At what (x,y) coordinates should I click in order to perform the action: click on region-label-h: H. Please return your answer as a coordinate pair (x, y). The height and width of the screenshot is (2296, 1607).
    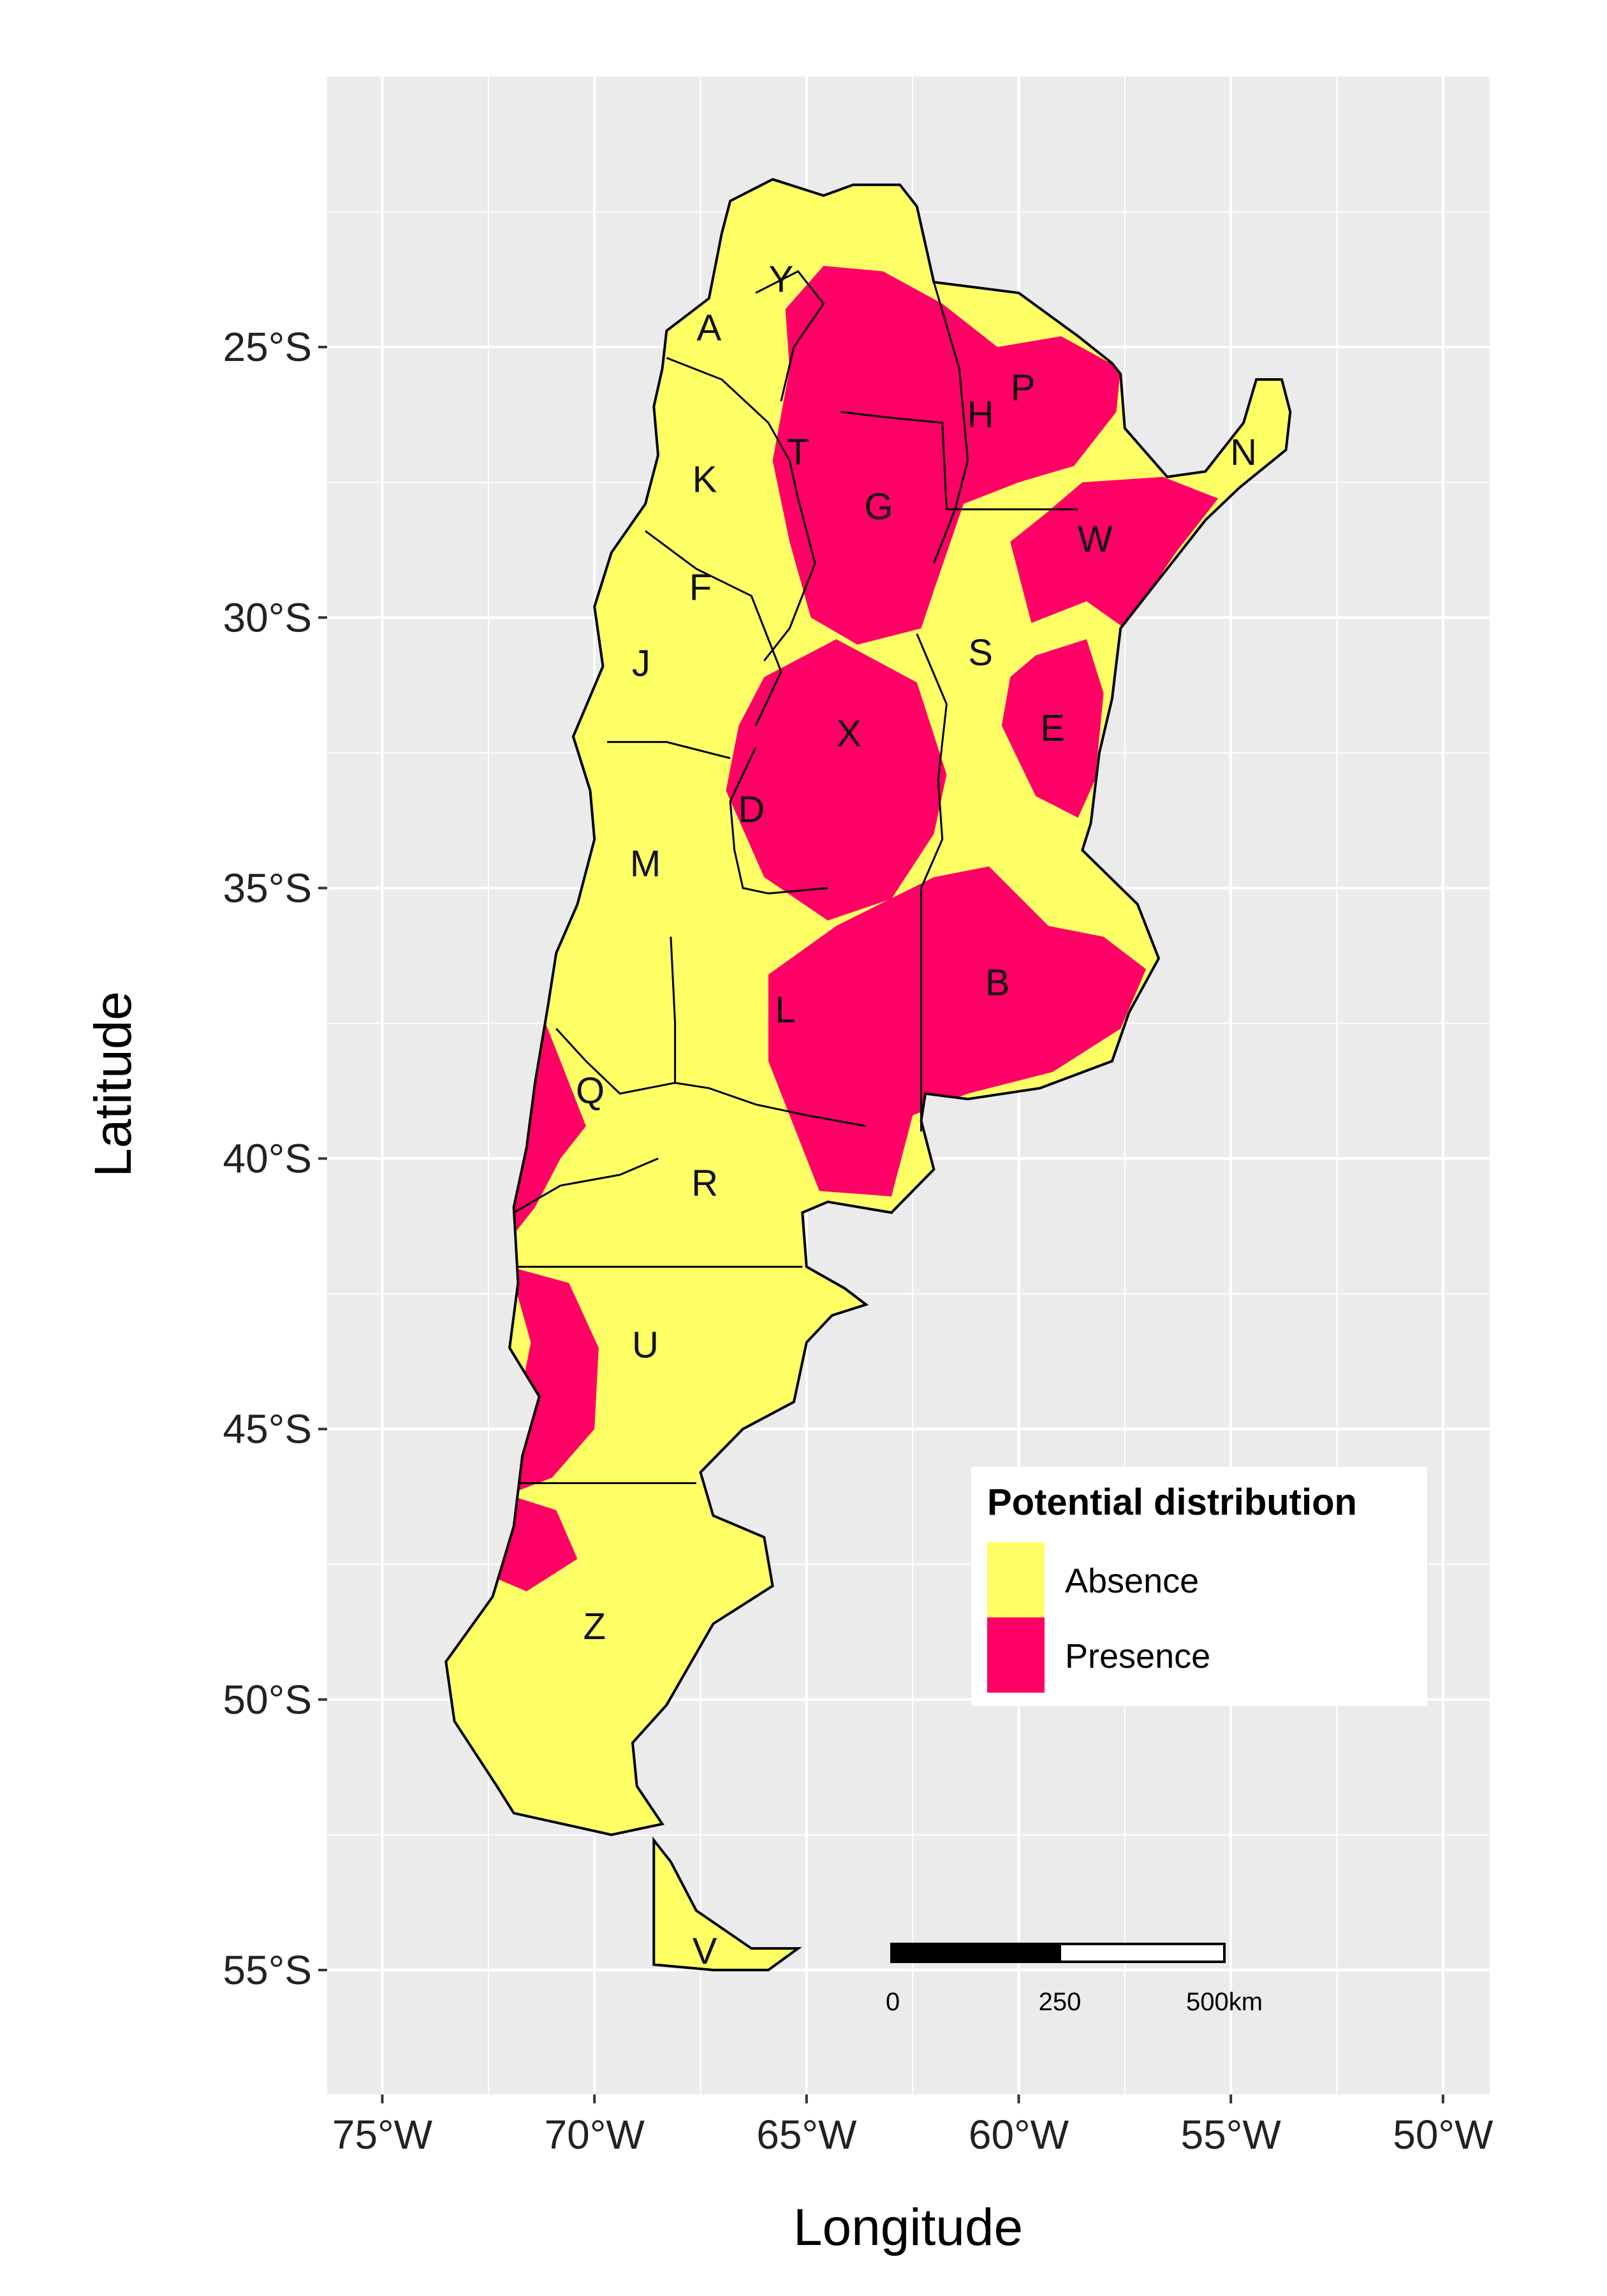
    Looking at the image, I should click on (980, 415).